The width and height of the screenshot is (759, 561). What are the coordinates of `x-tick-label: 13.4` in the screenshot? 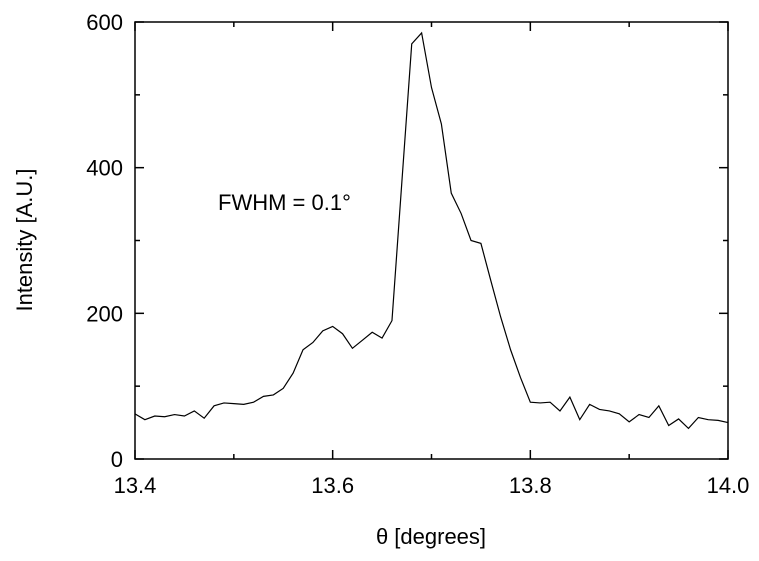 It's located at (135, 485).